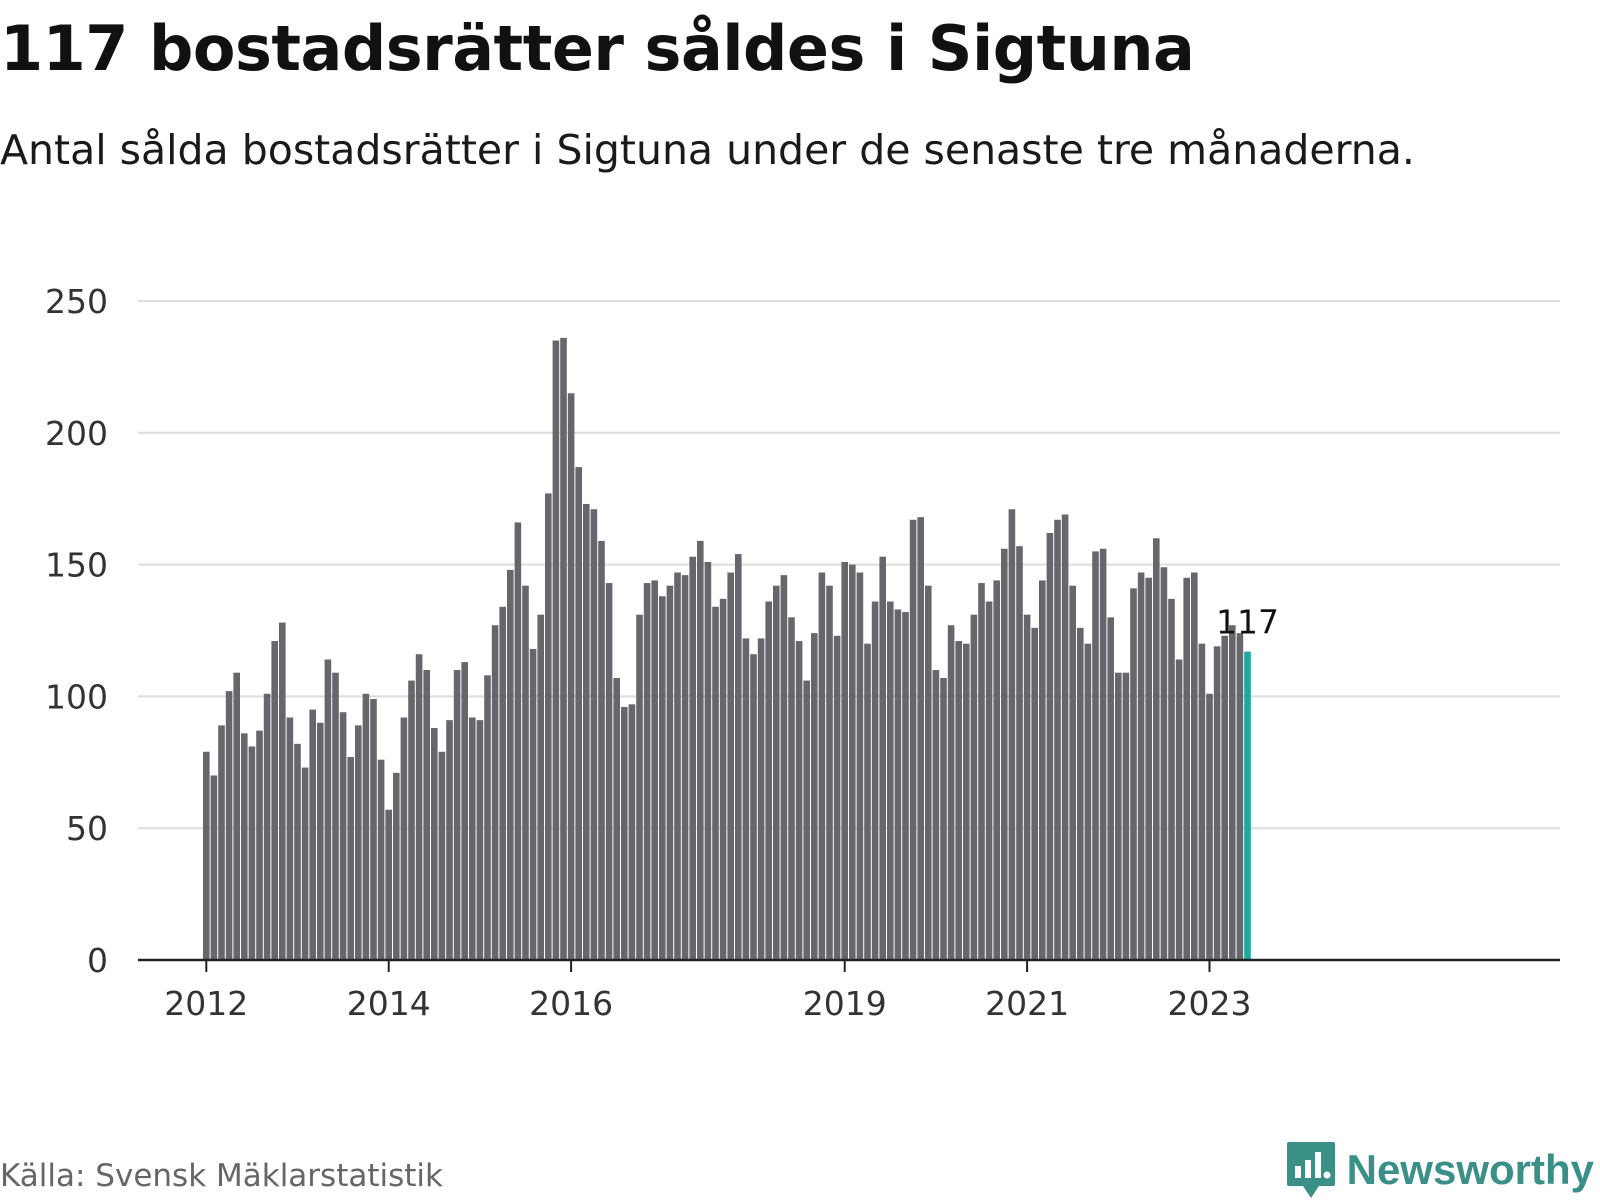 The width and height of the screenshot is (1600, 1200). Describe the element at coordinates (571, 1003) in the screenshot. I see `x-tick-label: 2016` at that location.